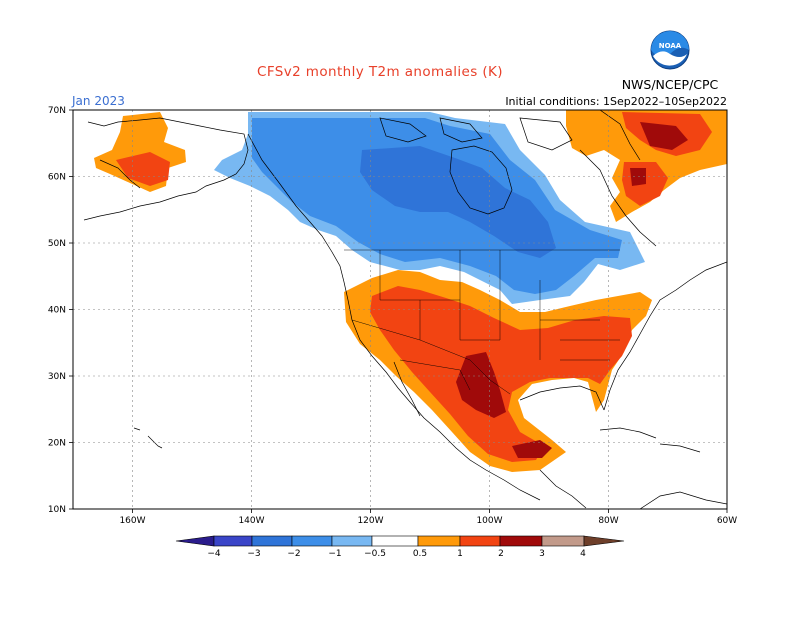 This screenshot has width=800, height=618. I want to click on map-title: CFSv2 monthly T2m anomalies (K), so click(380, 72).